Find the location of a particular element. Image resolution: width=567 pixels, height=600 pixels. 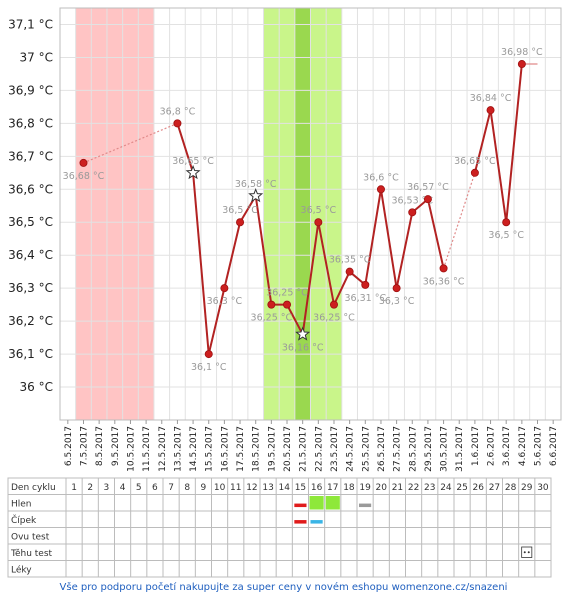

table-day-number: 6 is located at coordinates (155, 488).